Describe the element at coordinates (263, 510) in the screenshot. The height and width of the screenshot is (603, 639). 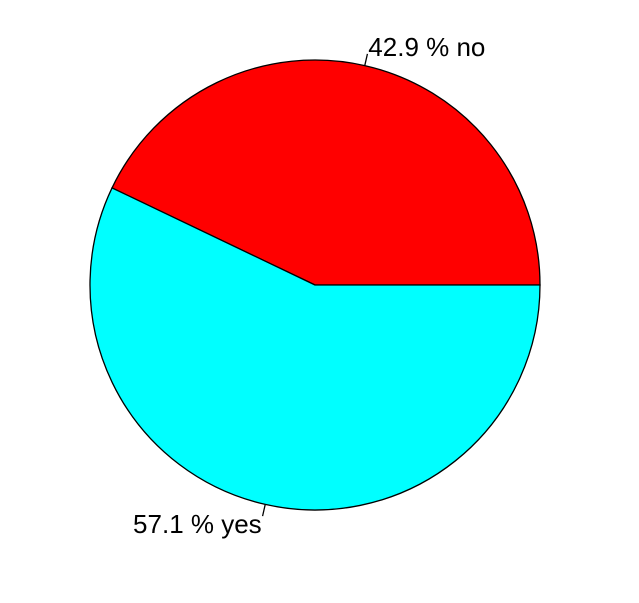
I see `label-tick-yes` at that location.